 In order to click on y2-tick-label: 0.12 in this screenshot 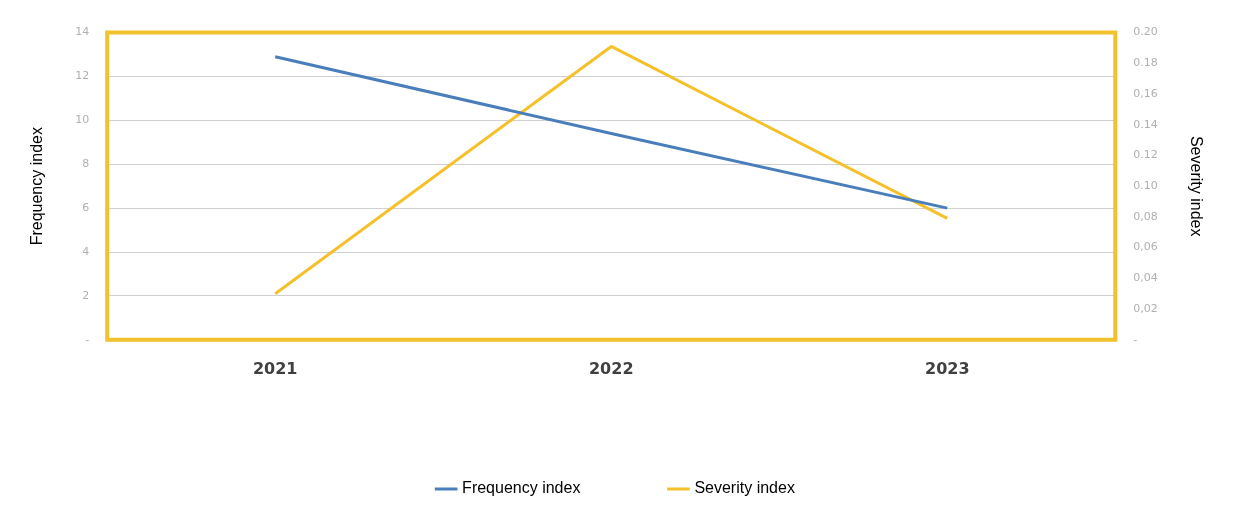, I will do `click(1145, 155)`.